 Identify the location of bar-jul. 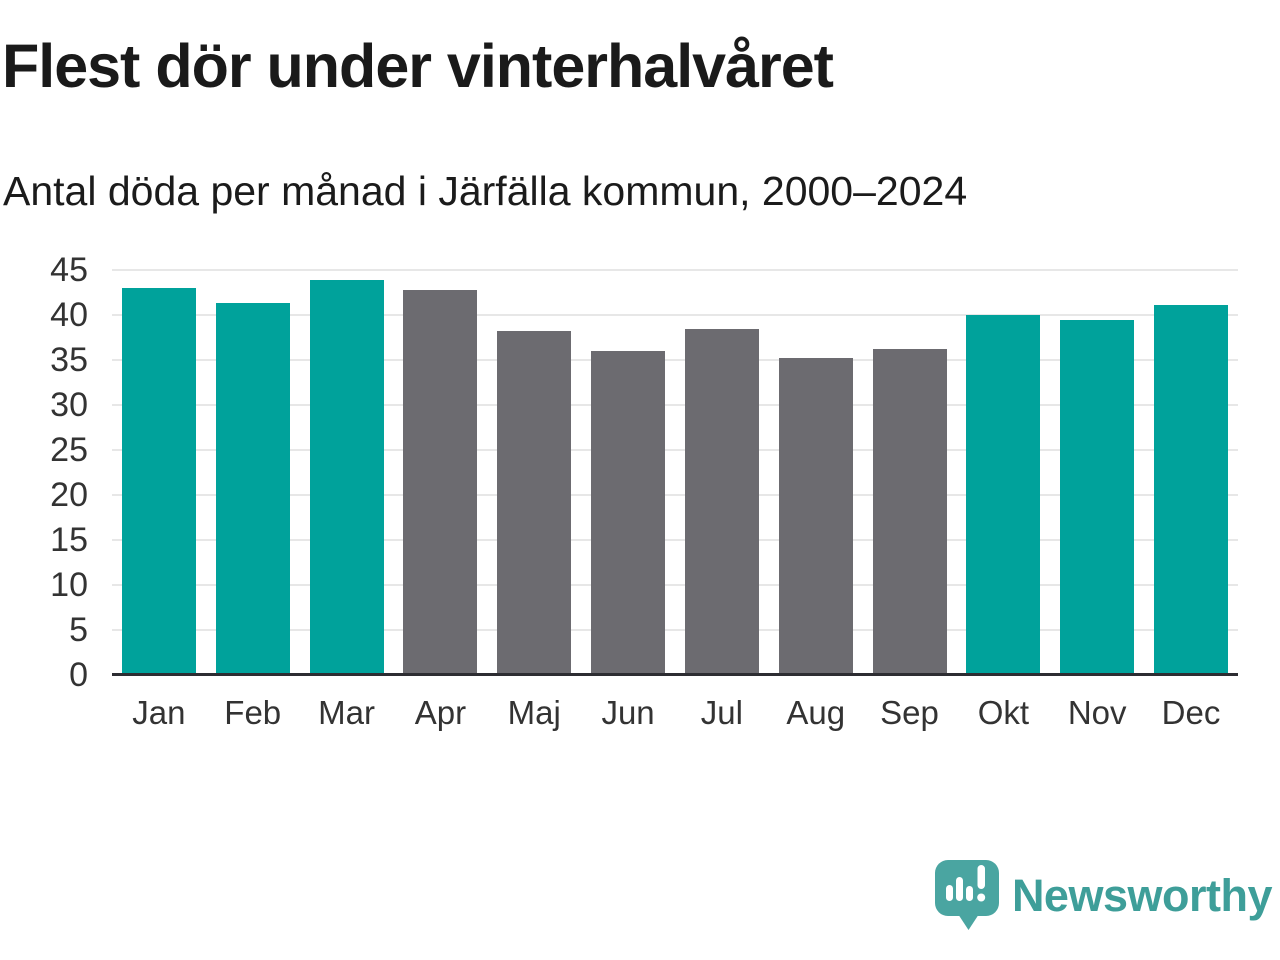
(721, 501).